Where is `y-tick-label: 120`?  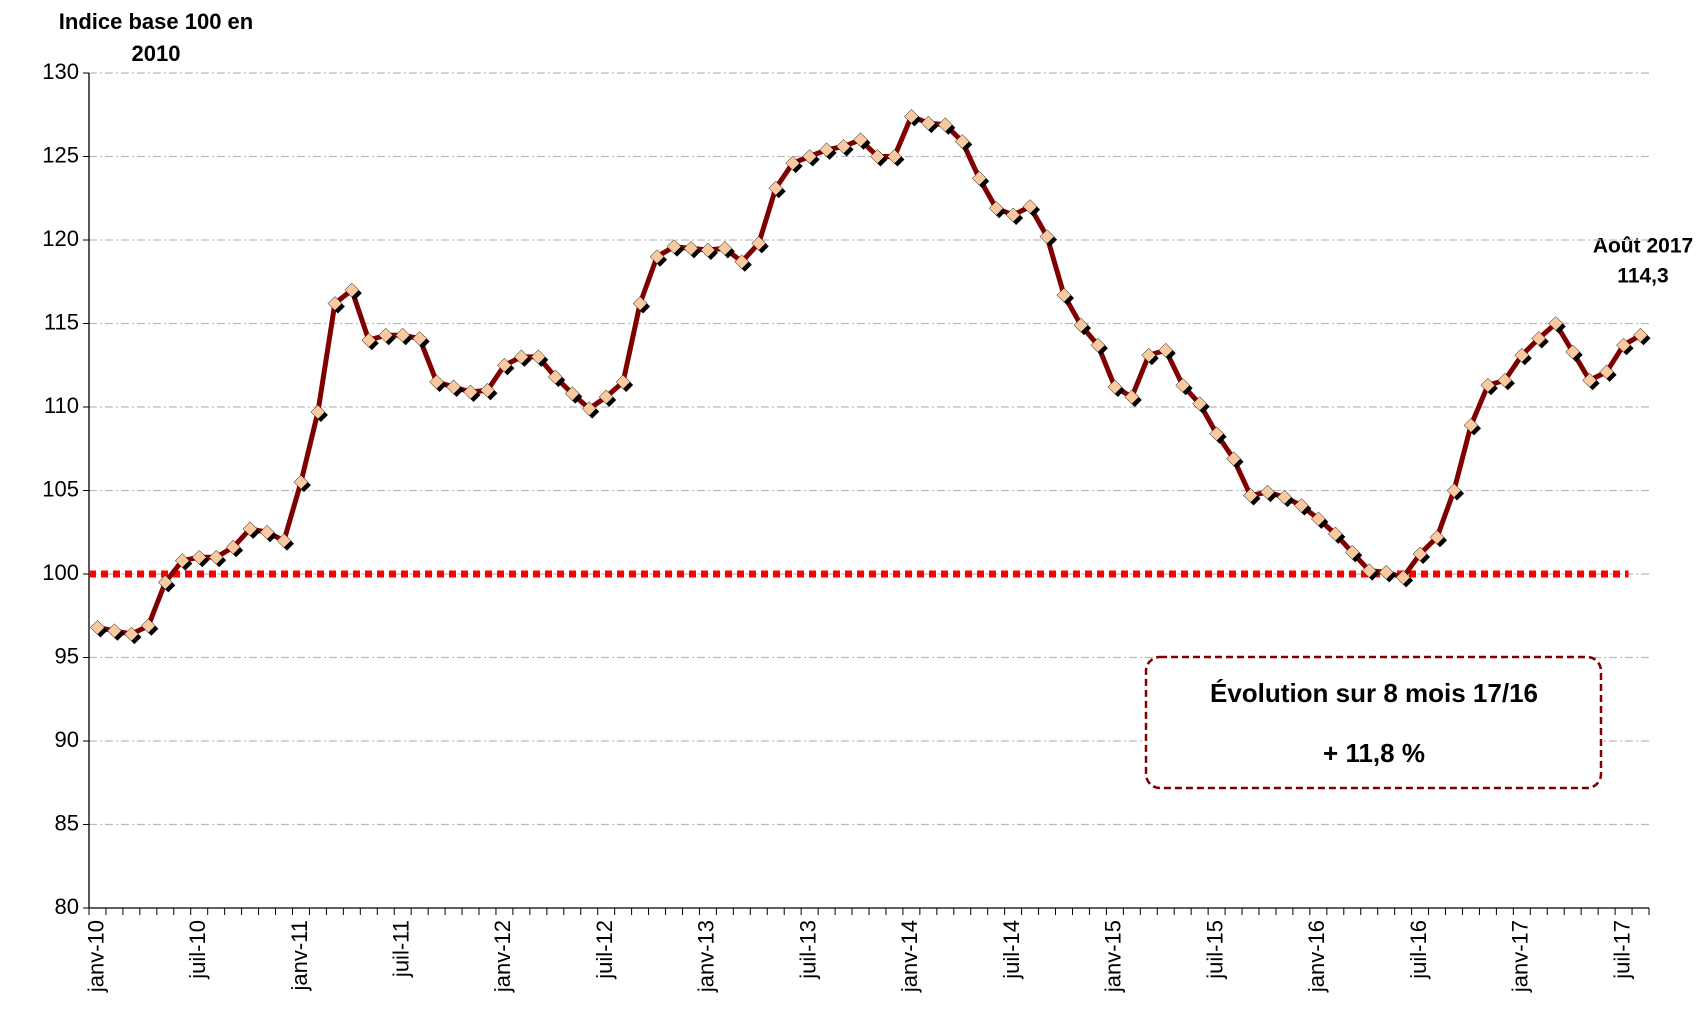 y-tick-label: 120 is located at coordinates (60, 238).